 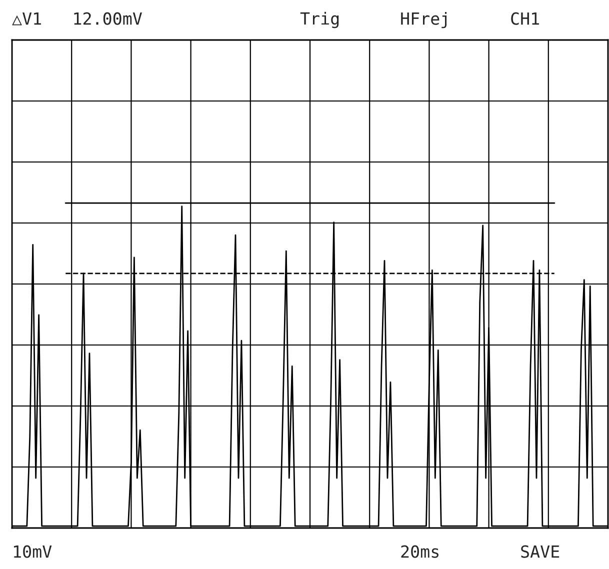 What do you see at coordinates (525, 18) in the screenshot?
I see `text: CH1` at bounding box center [525, 18].